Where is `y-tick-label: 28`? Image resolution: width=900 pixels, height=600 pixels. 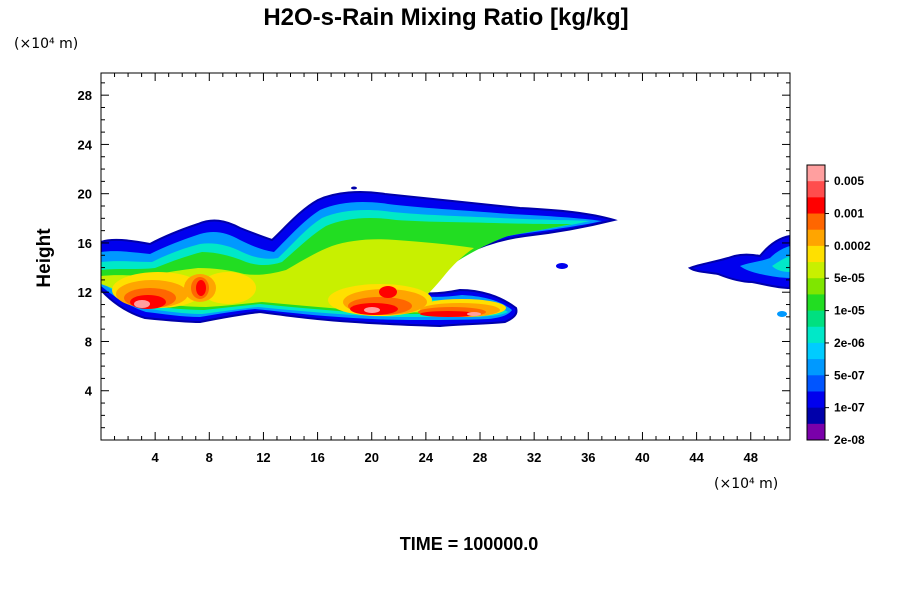 y-tick-label: 28 is located at coordinates (85, 95).